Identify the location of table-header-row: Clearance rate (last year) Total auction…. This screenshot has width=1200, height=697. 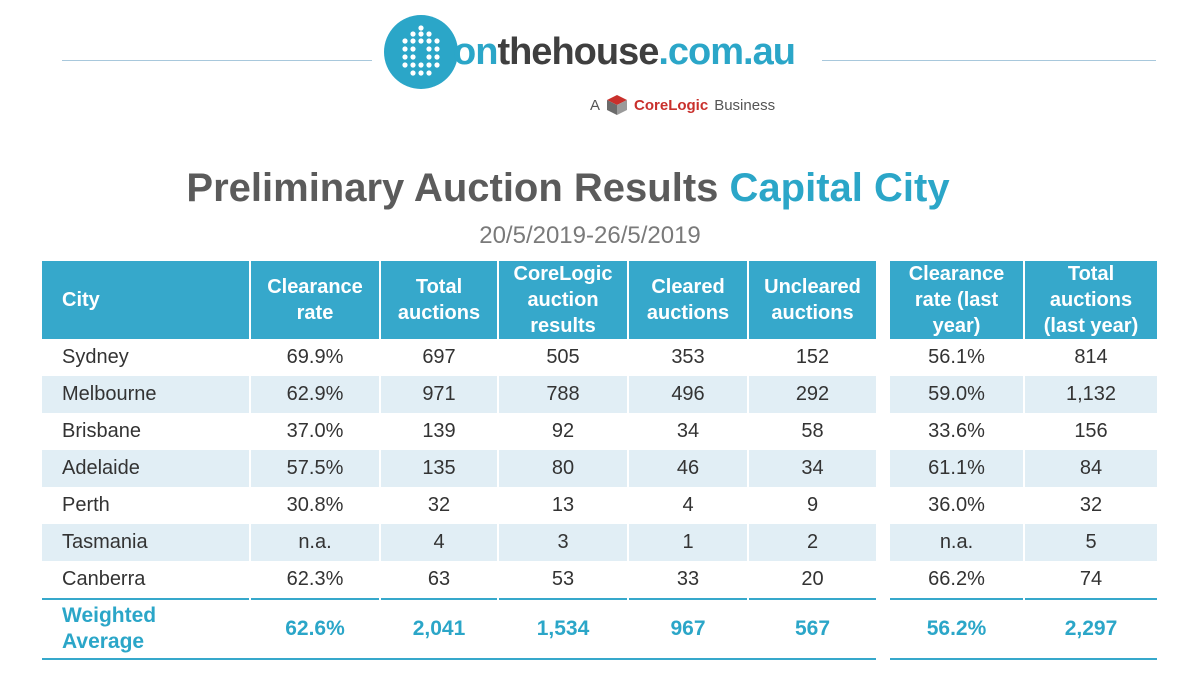
(1023, 300).